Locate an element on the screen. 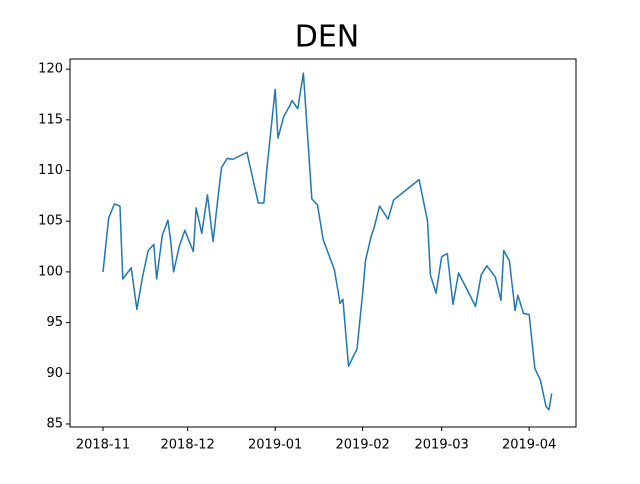  x-tick-label: 2019-02 is located at coordinates (362, 445).